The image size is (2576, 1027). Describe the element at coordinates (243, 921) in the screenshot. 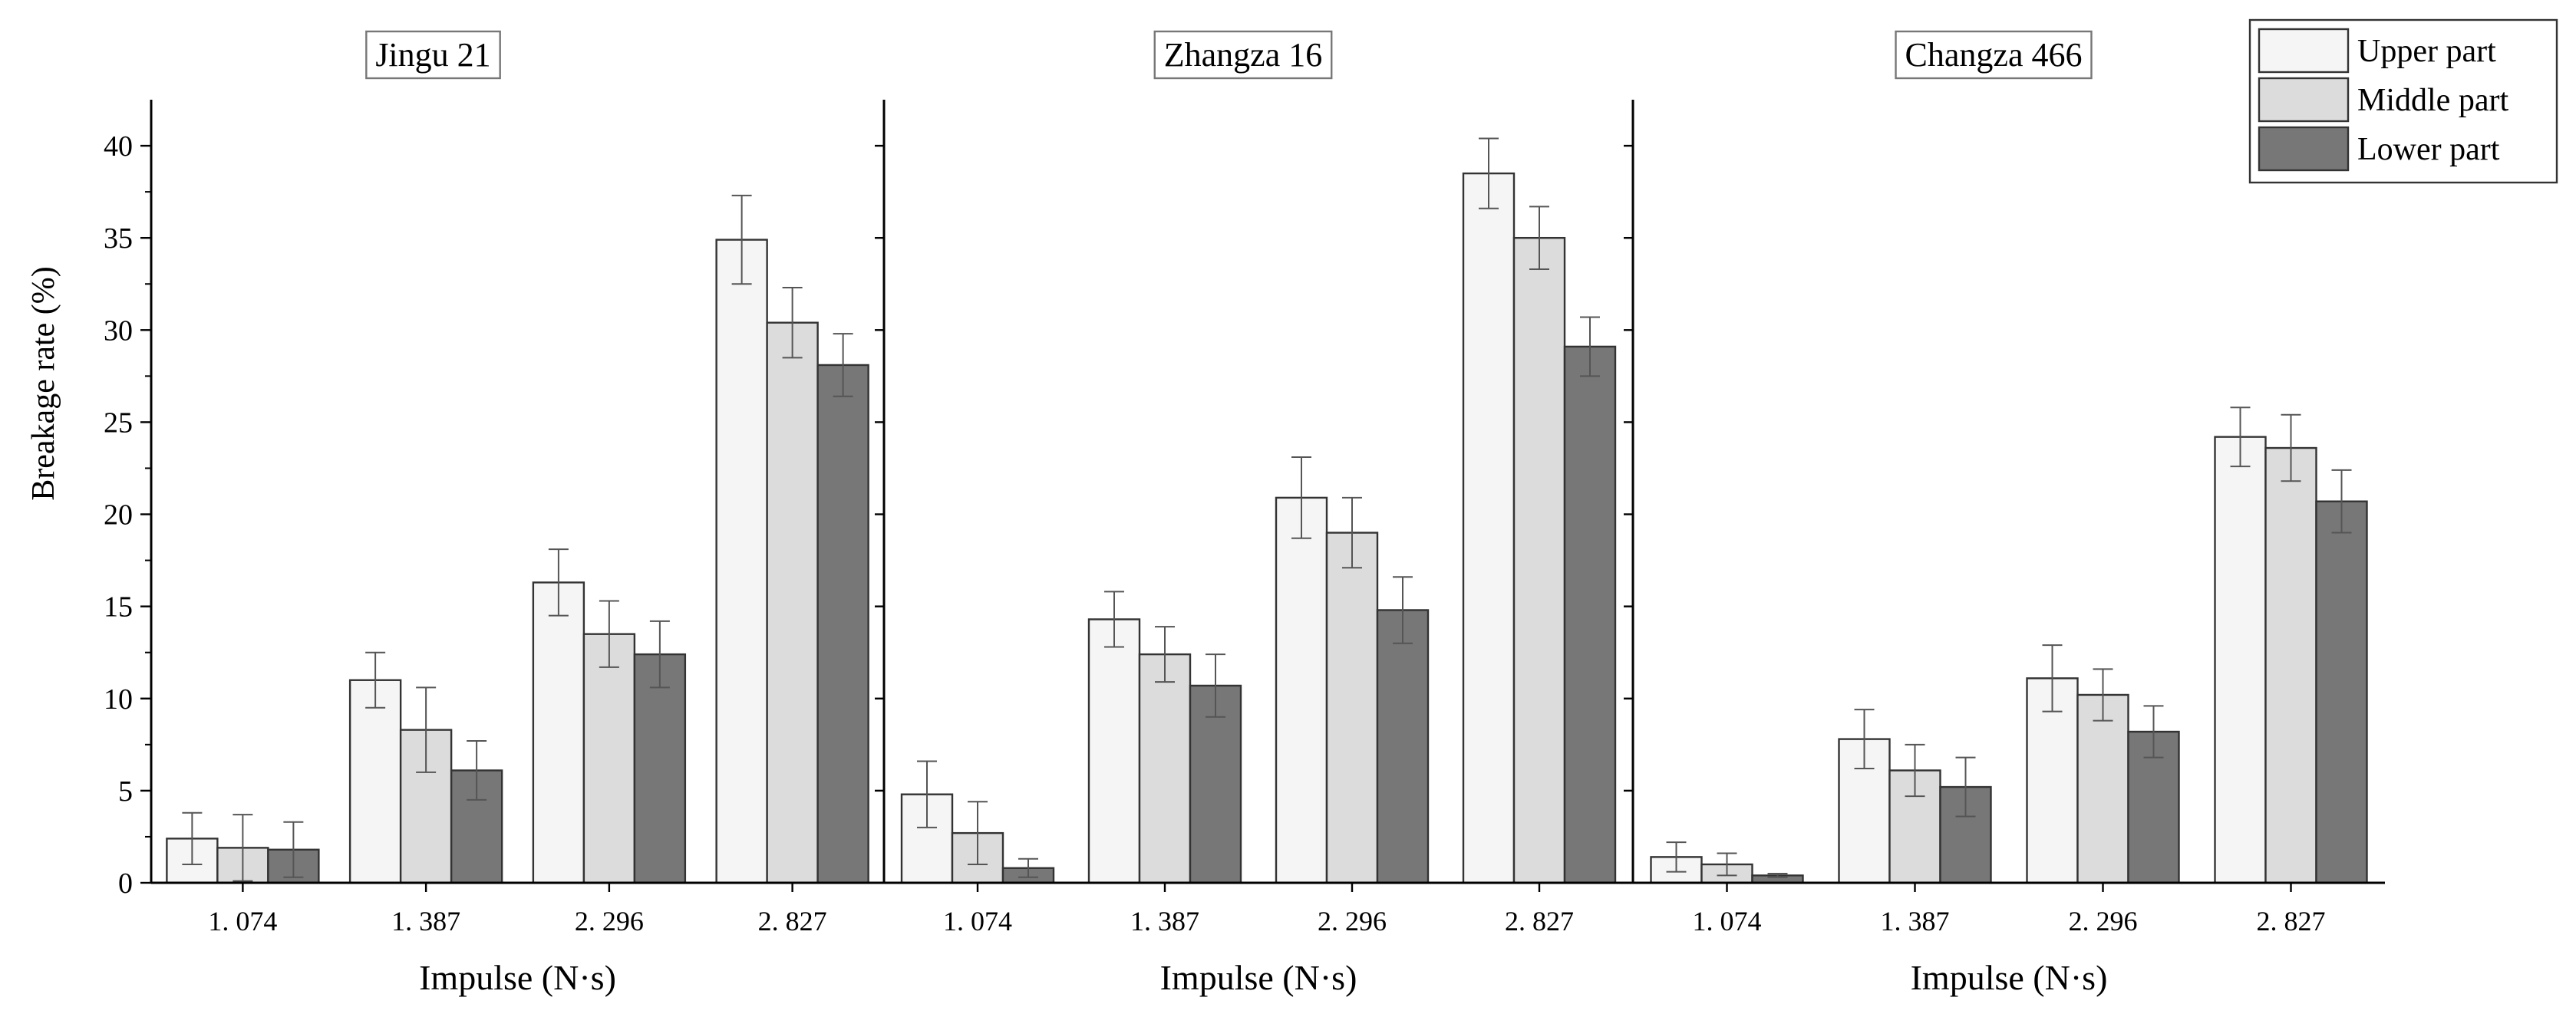

I see `x-tick-label-1-1: 1. 074` at that location.